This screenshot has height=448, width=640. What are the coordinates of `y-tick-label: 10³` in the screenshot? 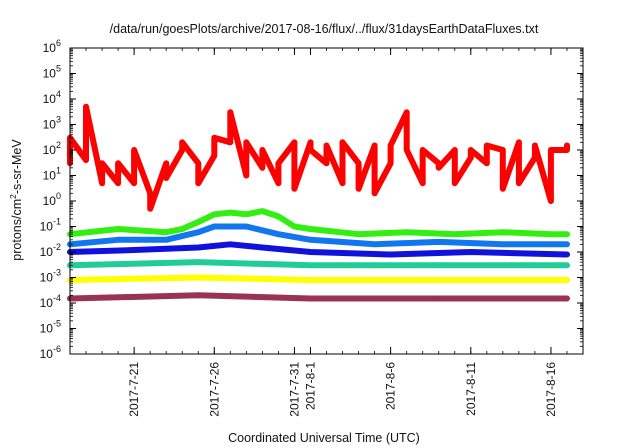 It's located at (52, 123).